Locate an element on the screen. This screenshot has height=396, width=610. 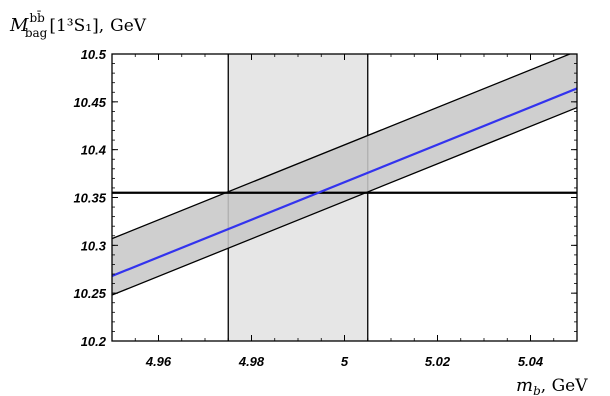
y-tick-label: 10.45 is located at coordinates (89, 102).